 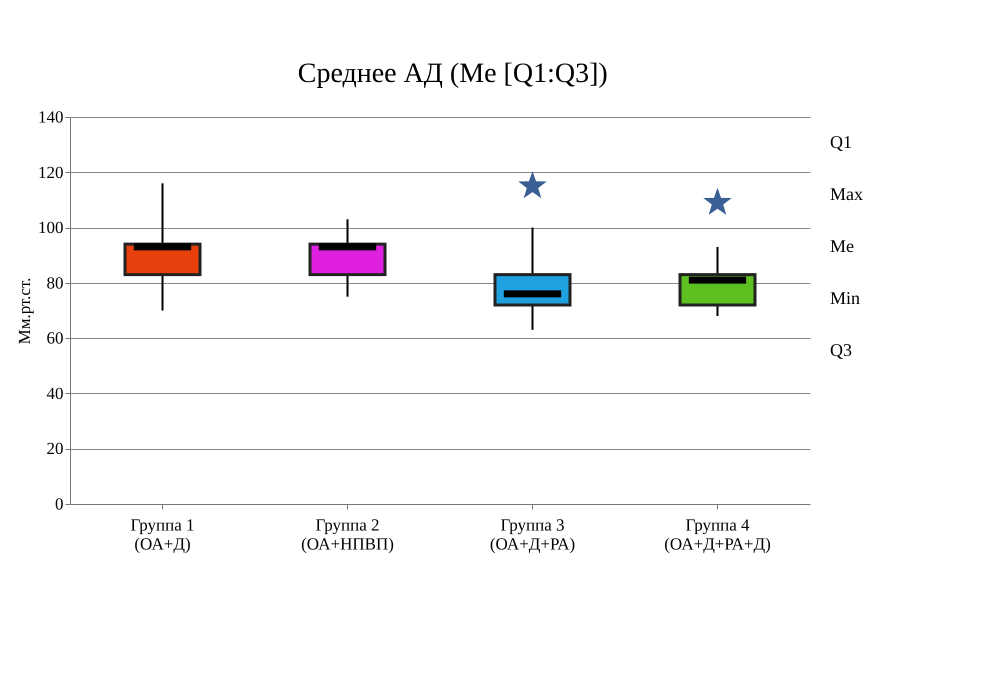 I want to click on y-tick-label: 80, so click(x=55, y=282).